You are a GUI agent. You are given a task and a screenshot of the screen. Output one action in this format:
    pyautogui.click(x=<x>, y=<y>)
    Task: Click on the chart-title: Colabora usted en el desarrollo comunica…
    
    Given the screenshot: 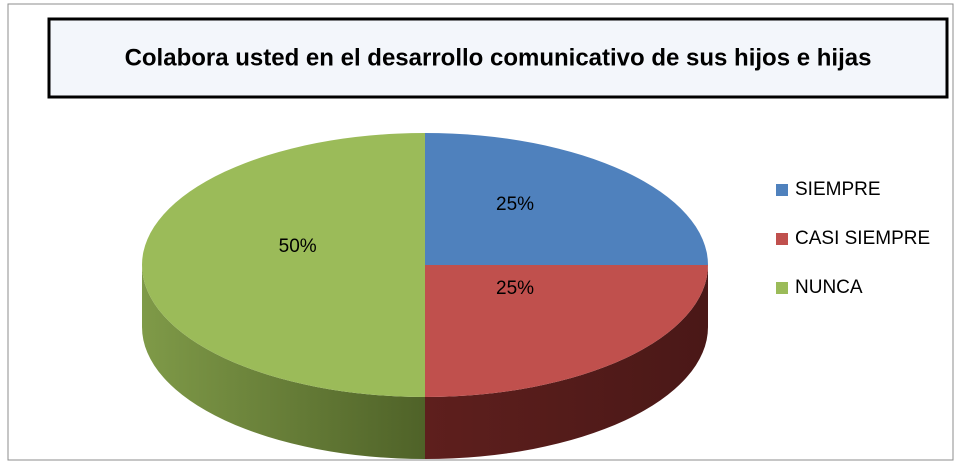 What is the action you would take?
    pyautogui.click(x=498, y=57)
    